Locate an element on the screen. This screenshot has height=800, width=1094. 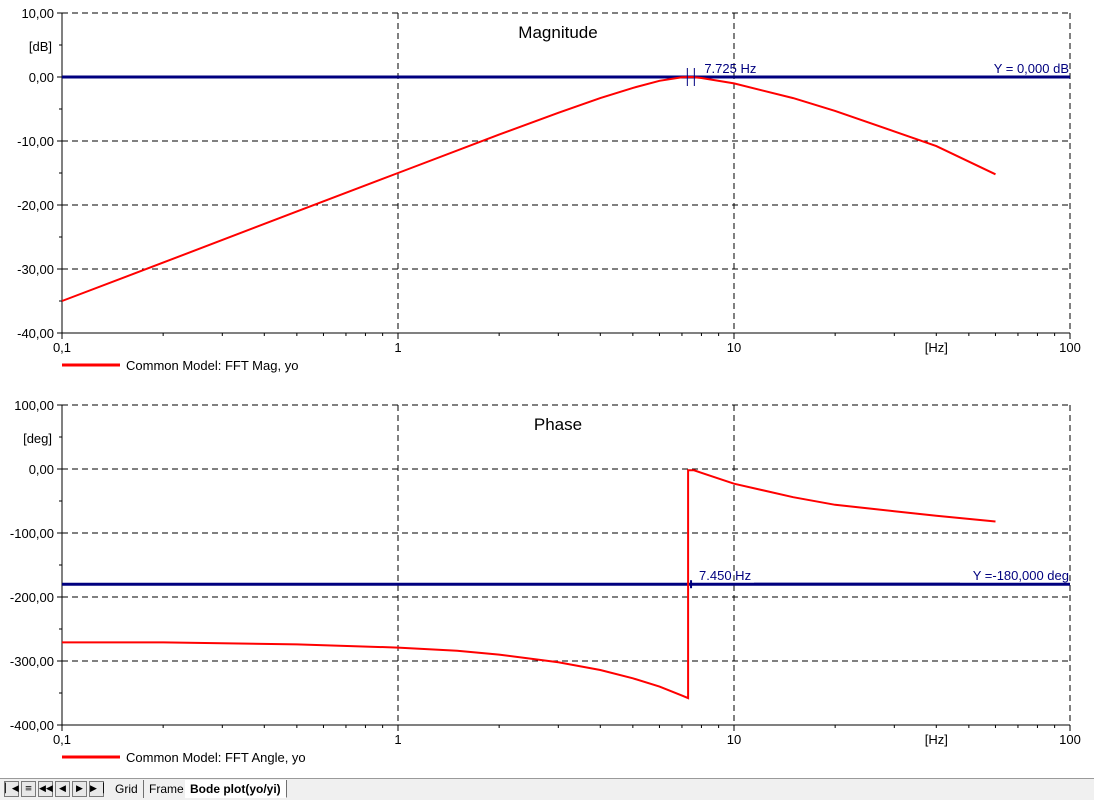
panel1-ytick-label: -30,00 is located at coordinates (35, 269).